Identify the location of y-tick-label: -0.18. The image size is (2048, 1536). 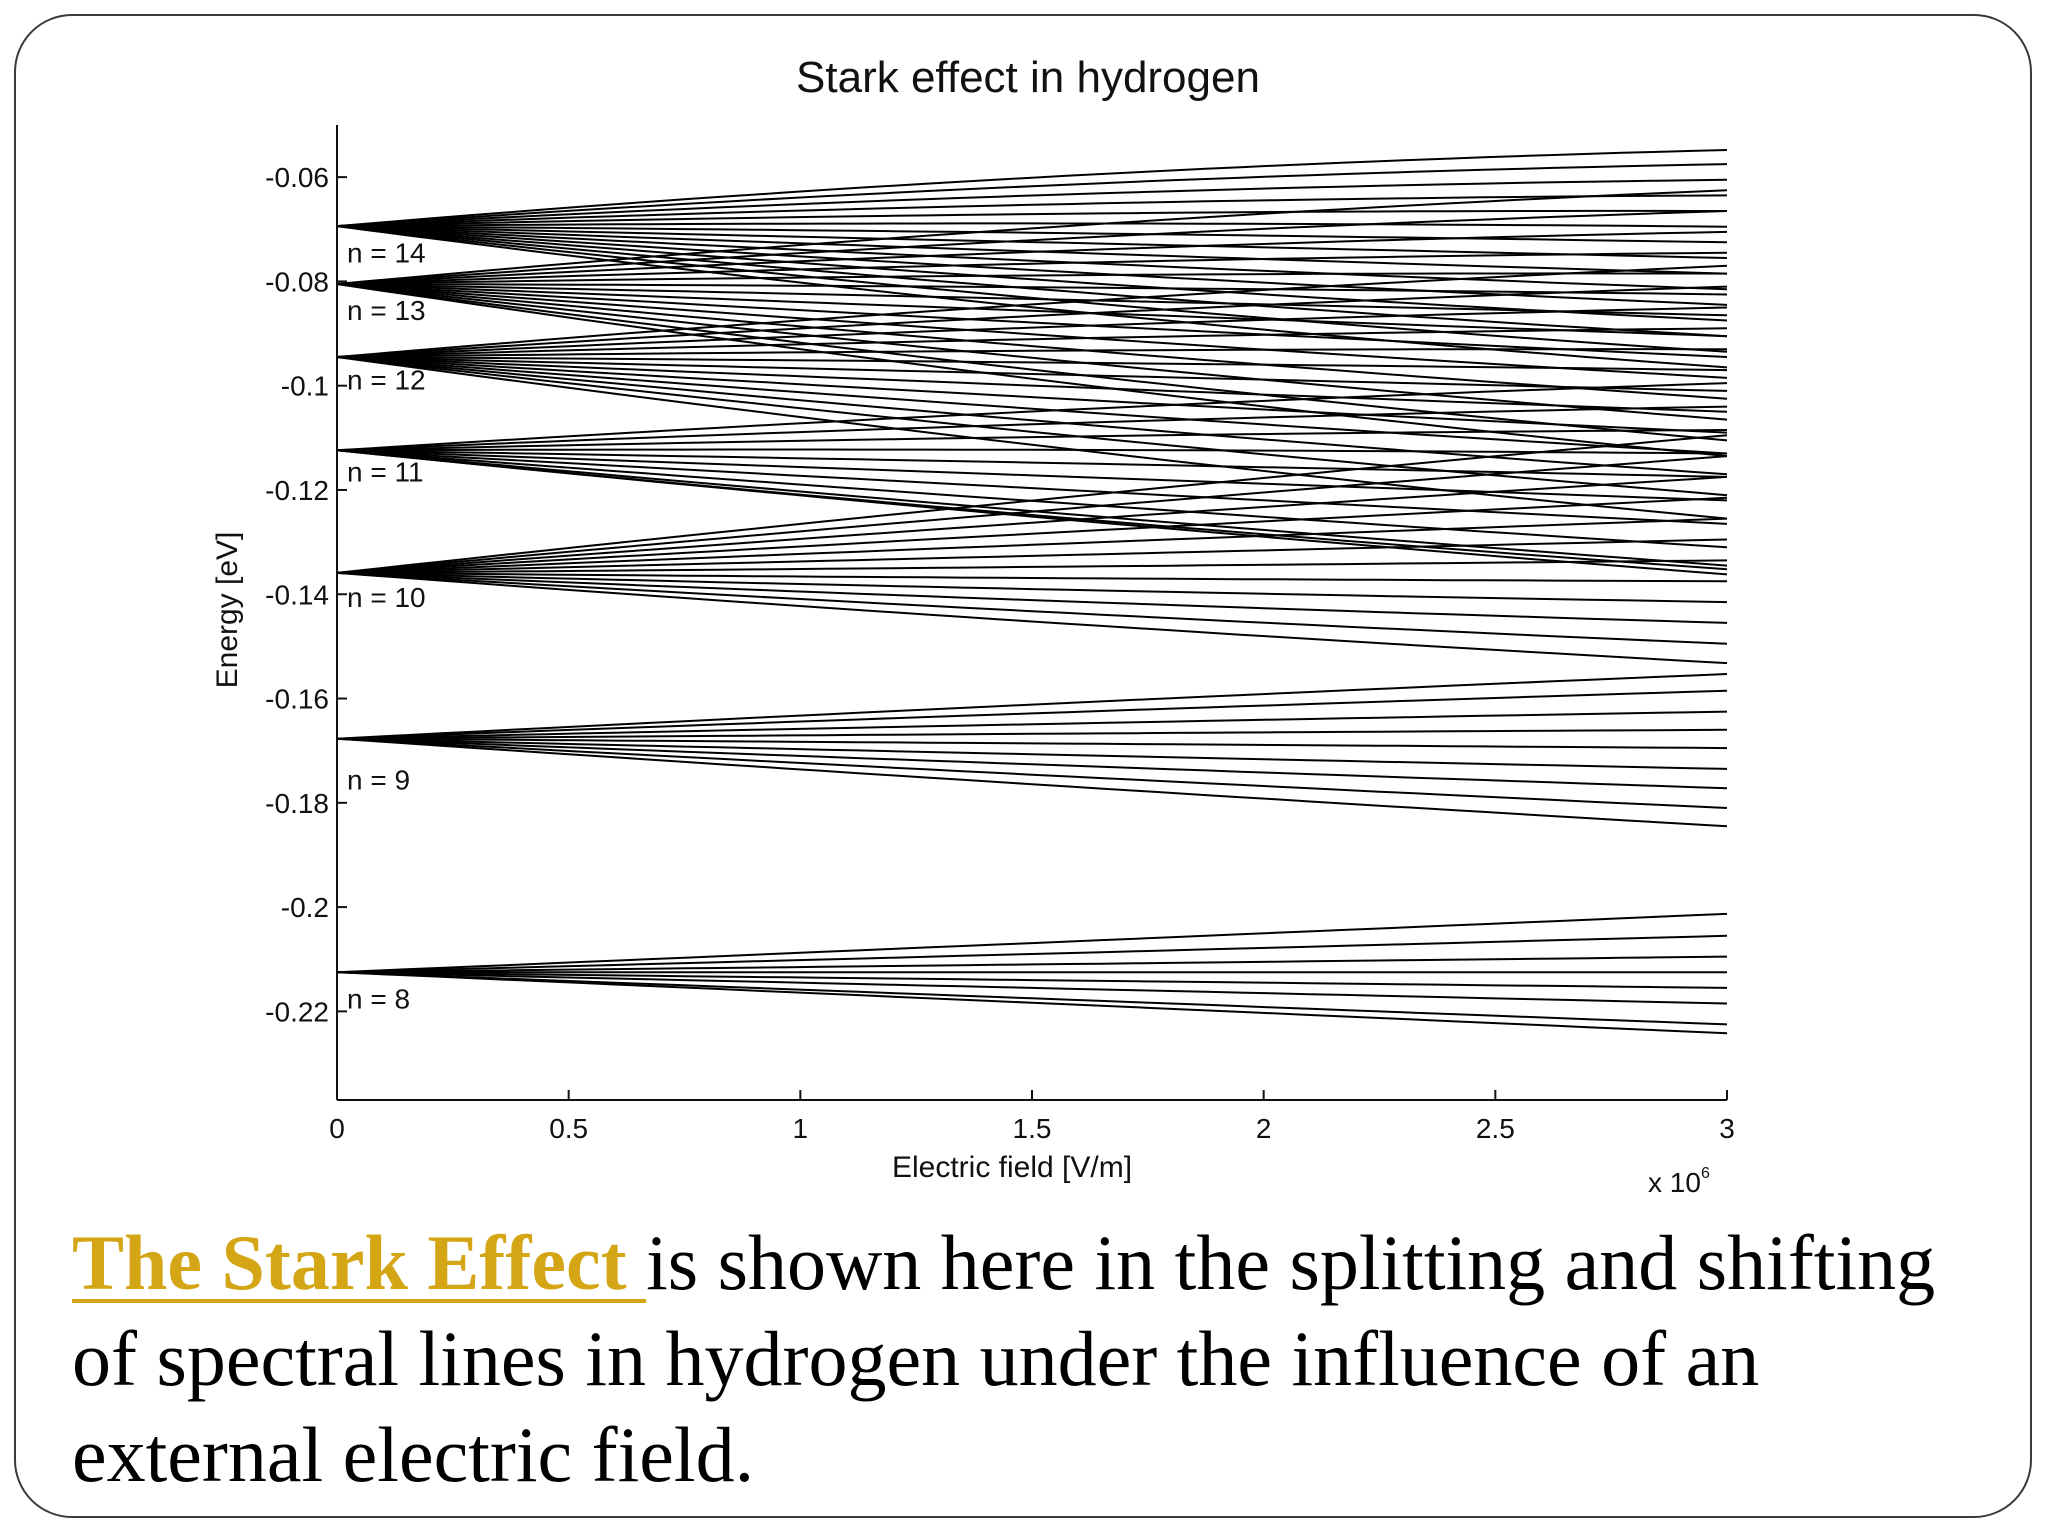
(297, 803).